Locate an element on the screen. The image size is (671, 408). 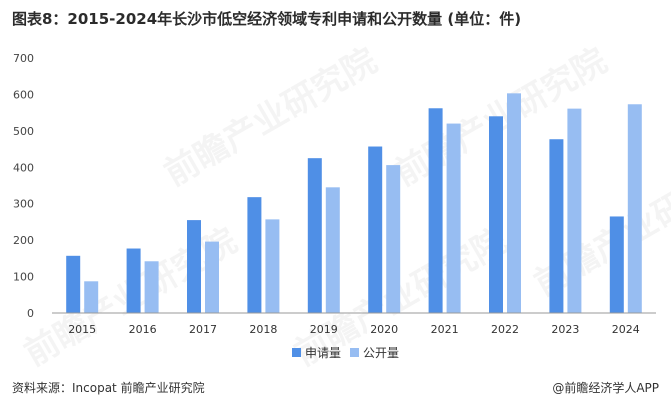
x-tick-label: 2016 is located at coordinates (143, 329).